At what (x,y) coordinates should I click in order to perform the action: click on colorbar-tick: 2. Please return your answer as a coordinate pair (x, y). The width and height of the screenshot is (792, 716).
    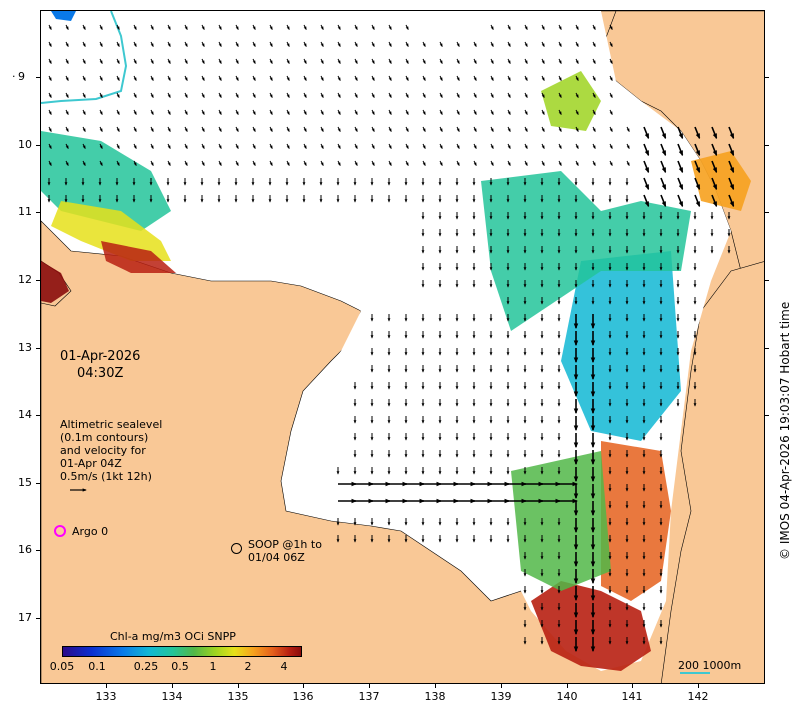
    Looking at the image, I should click on (248, 666).